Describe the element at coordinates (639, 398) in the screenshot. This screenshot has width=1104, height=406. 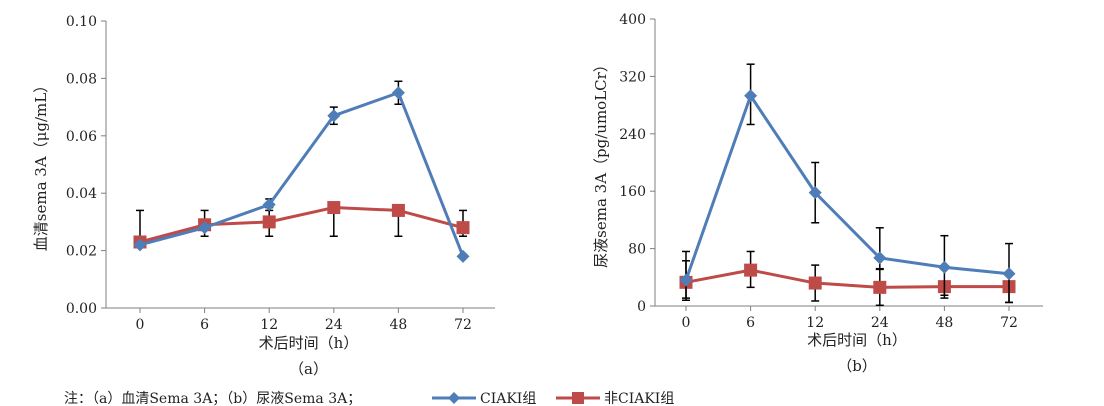
I see `legend-non-ciaki-label: 非CIAKI组` at that location.